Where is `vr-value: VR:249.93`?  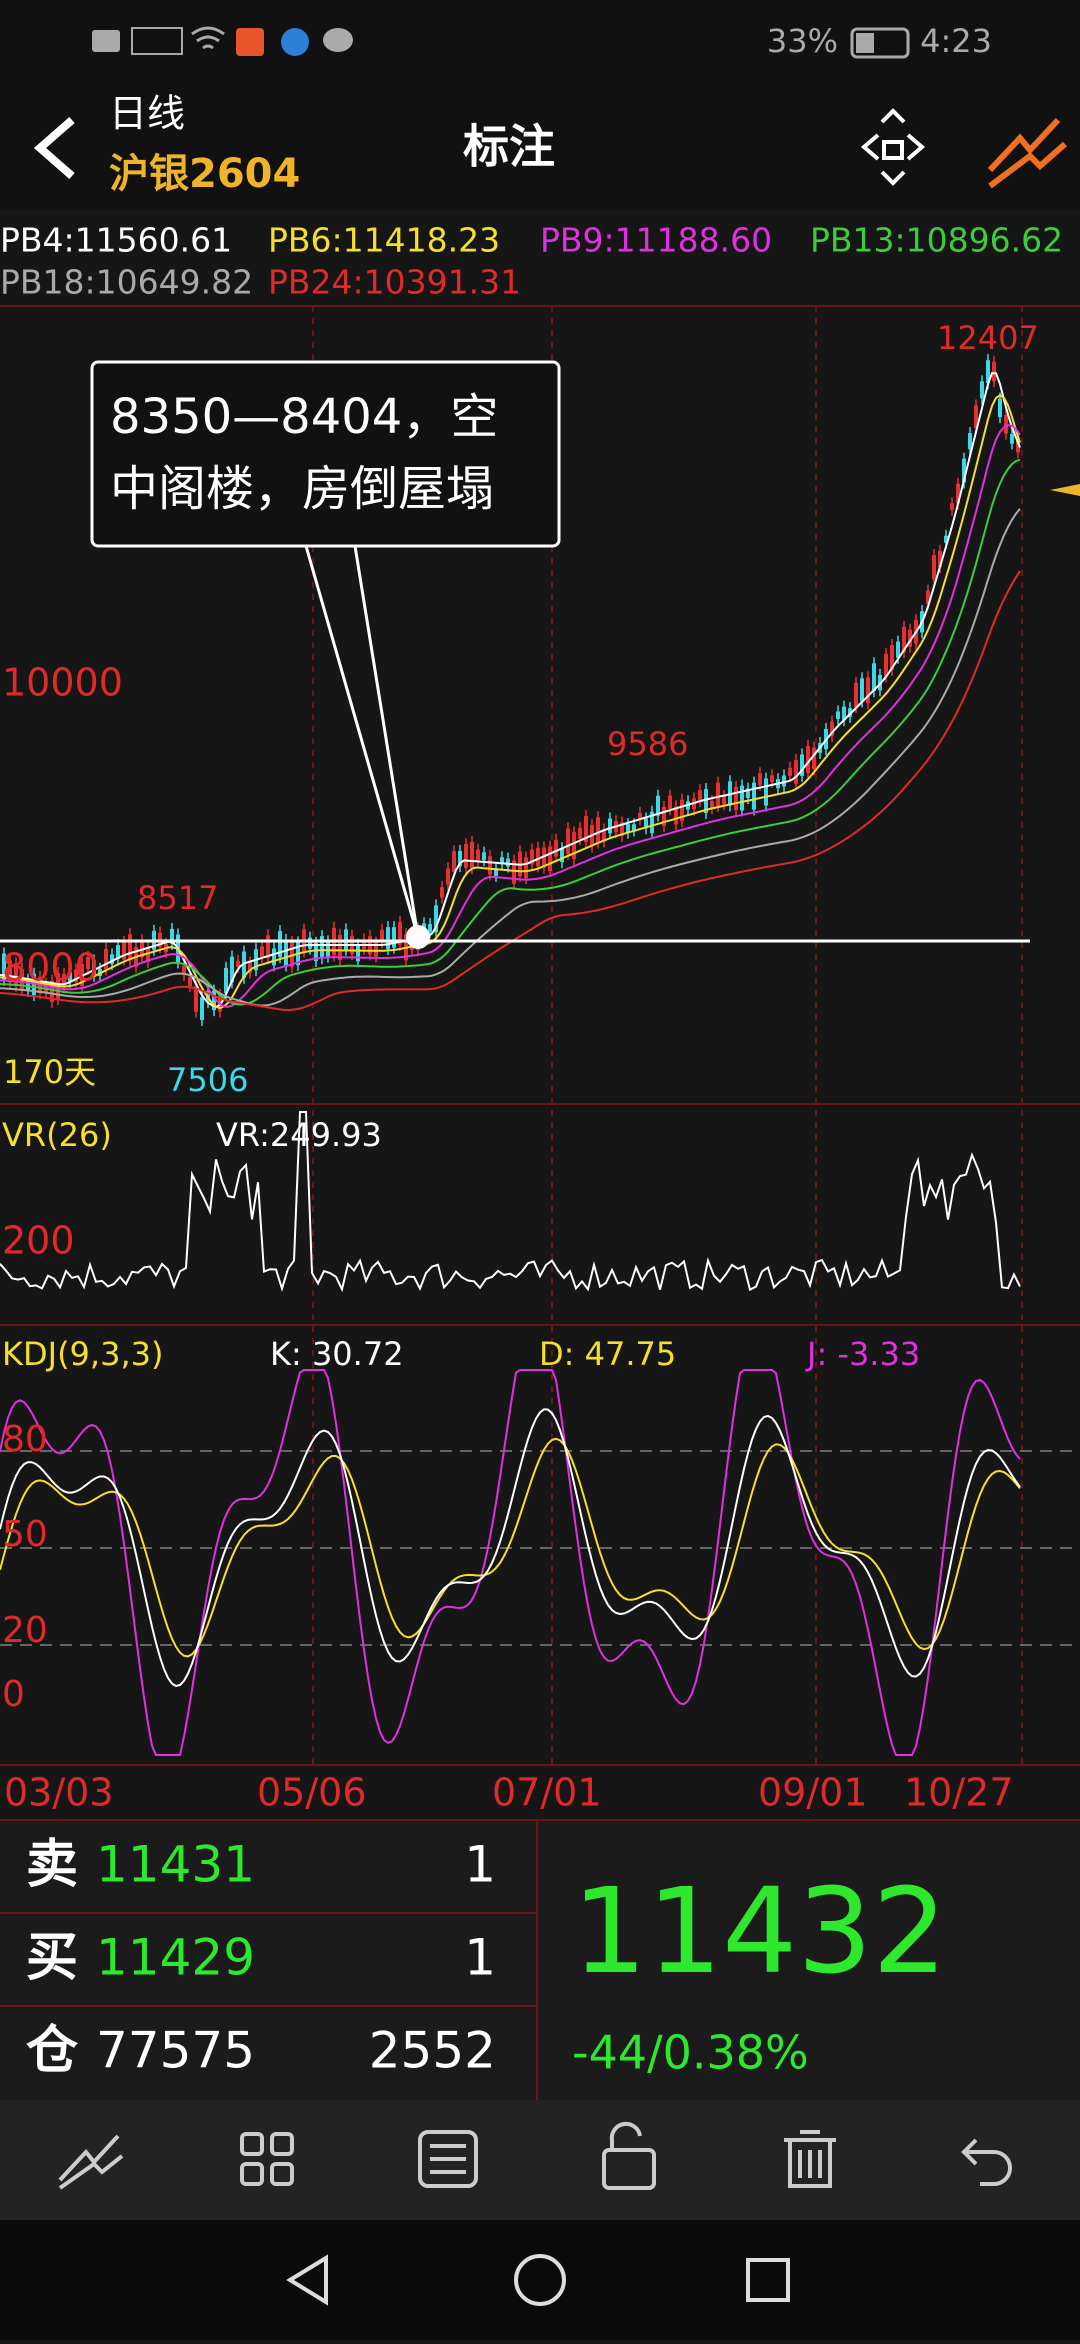
vr-value: VR:249.93 is located at coordinates (299, 1135).